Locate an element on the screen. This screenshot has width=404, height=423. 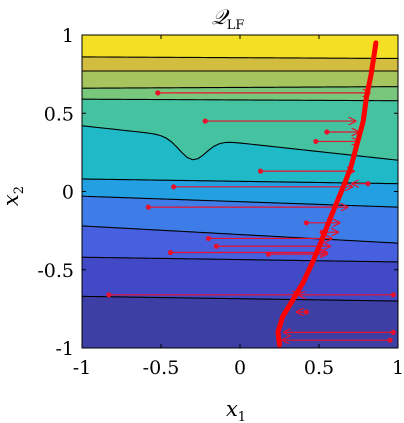
x-tick-label: 1 is located at coordinates (398, 368).